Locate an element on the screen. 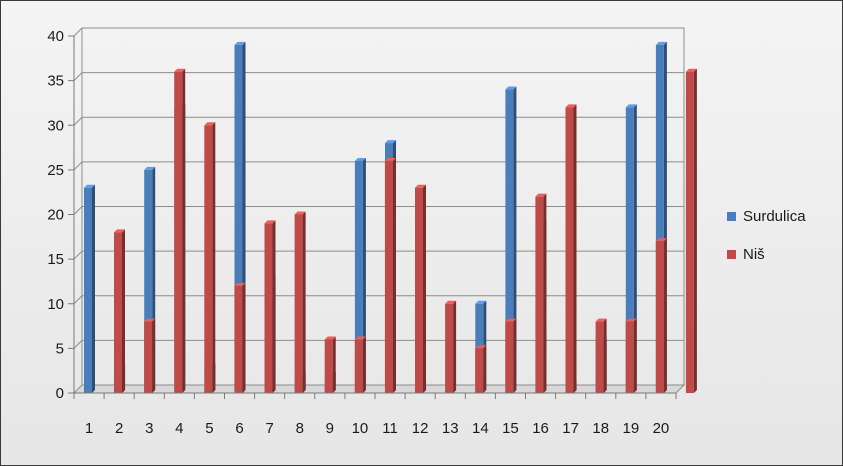 This screenshot has width=843, height=466. x-tick-label: 8 is located at coordinates (300, 428).